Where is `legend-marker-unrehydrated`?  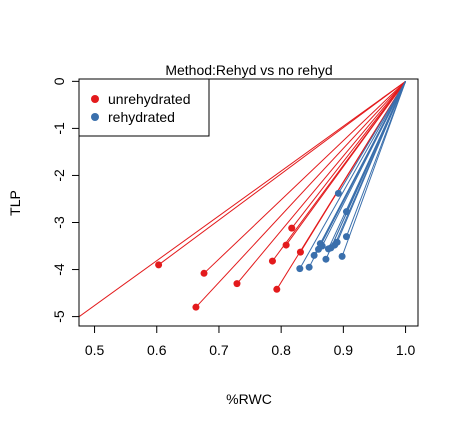
legend-marker-unrehydrated is located at coordinates (95, 99).